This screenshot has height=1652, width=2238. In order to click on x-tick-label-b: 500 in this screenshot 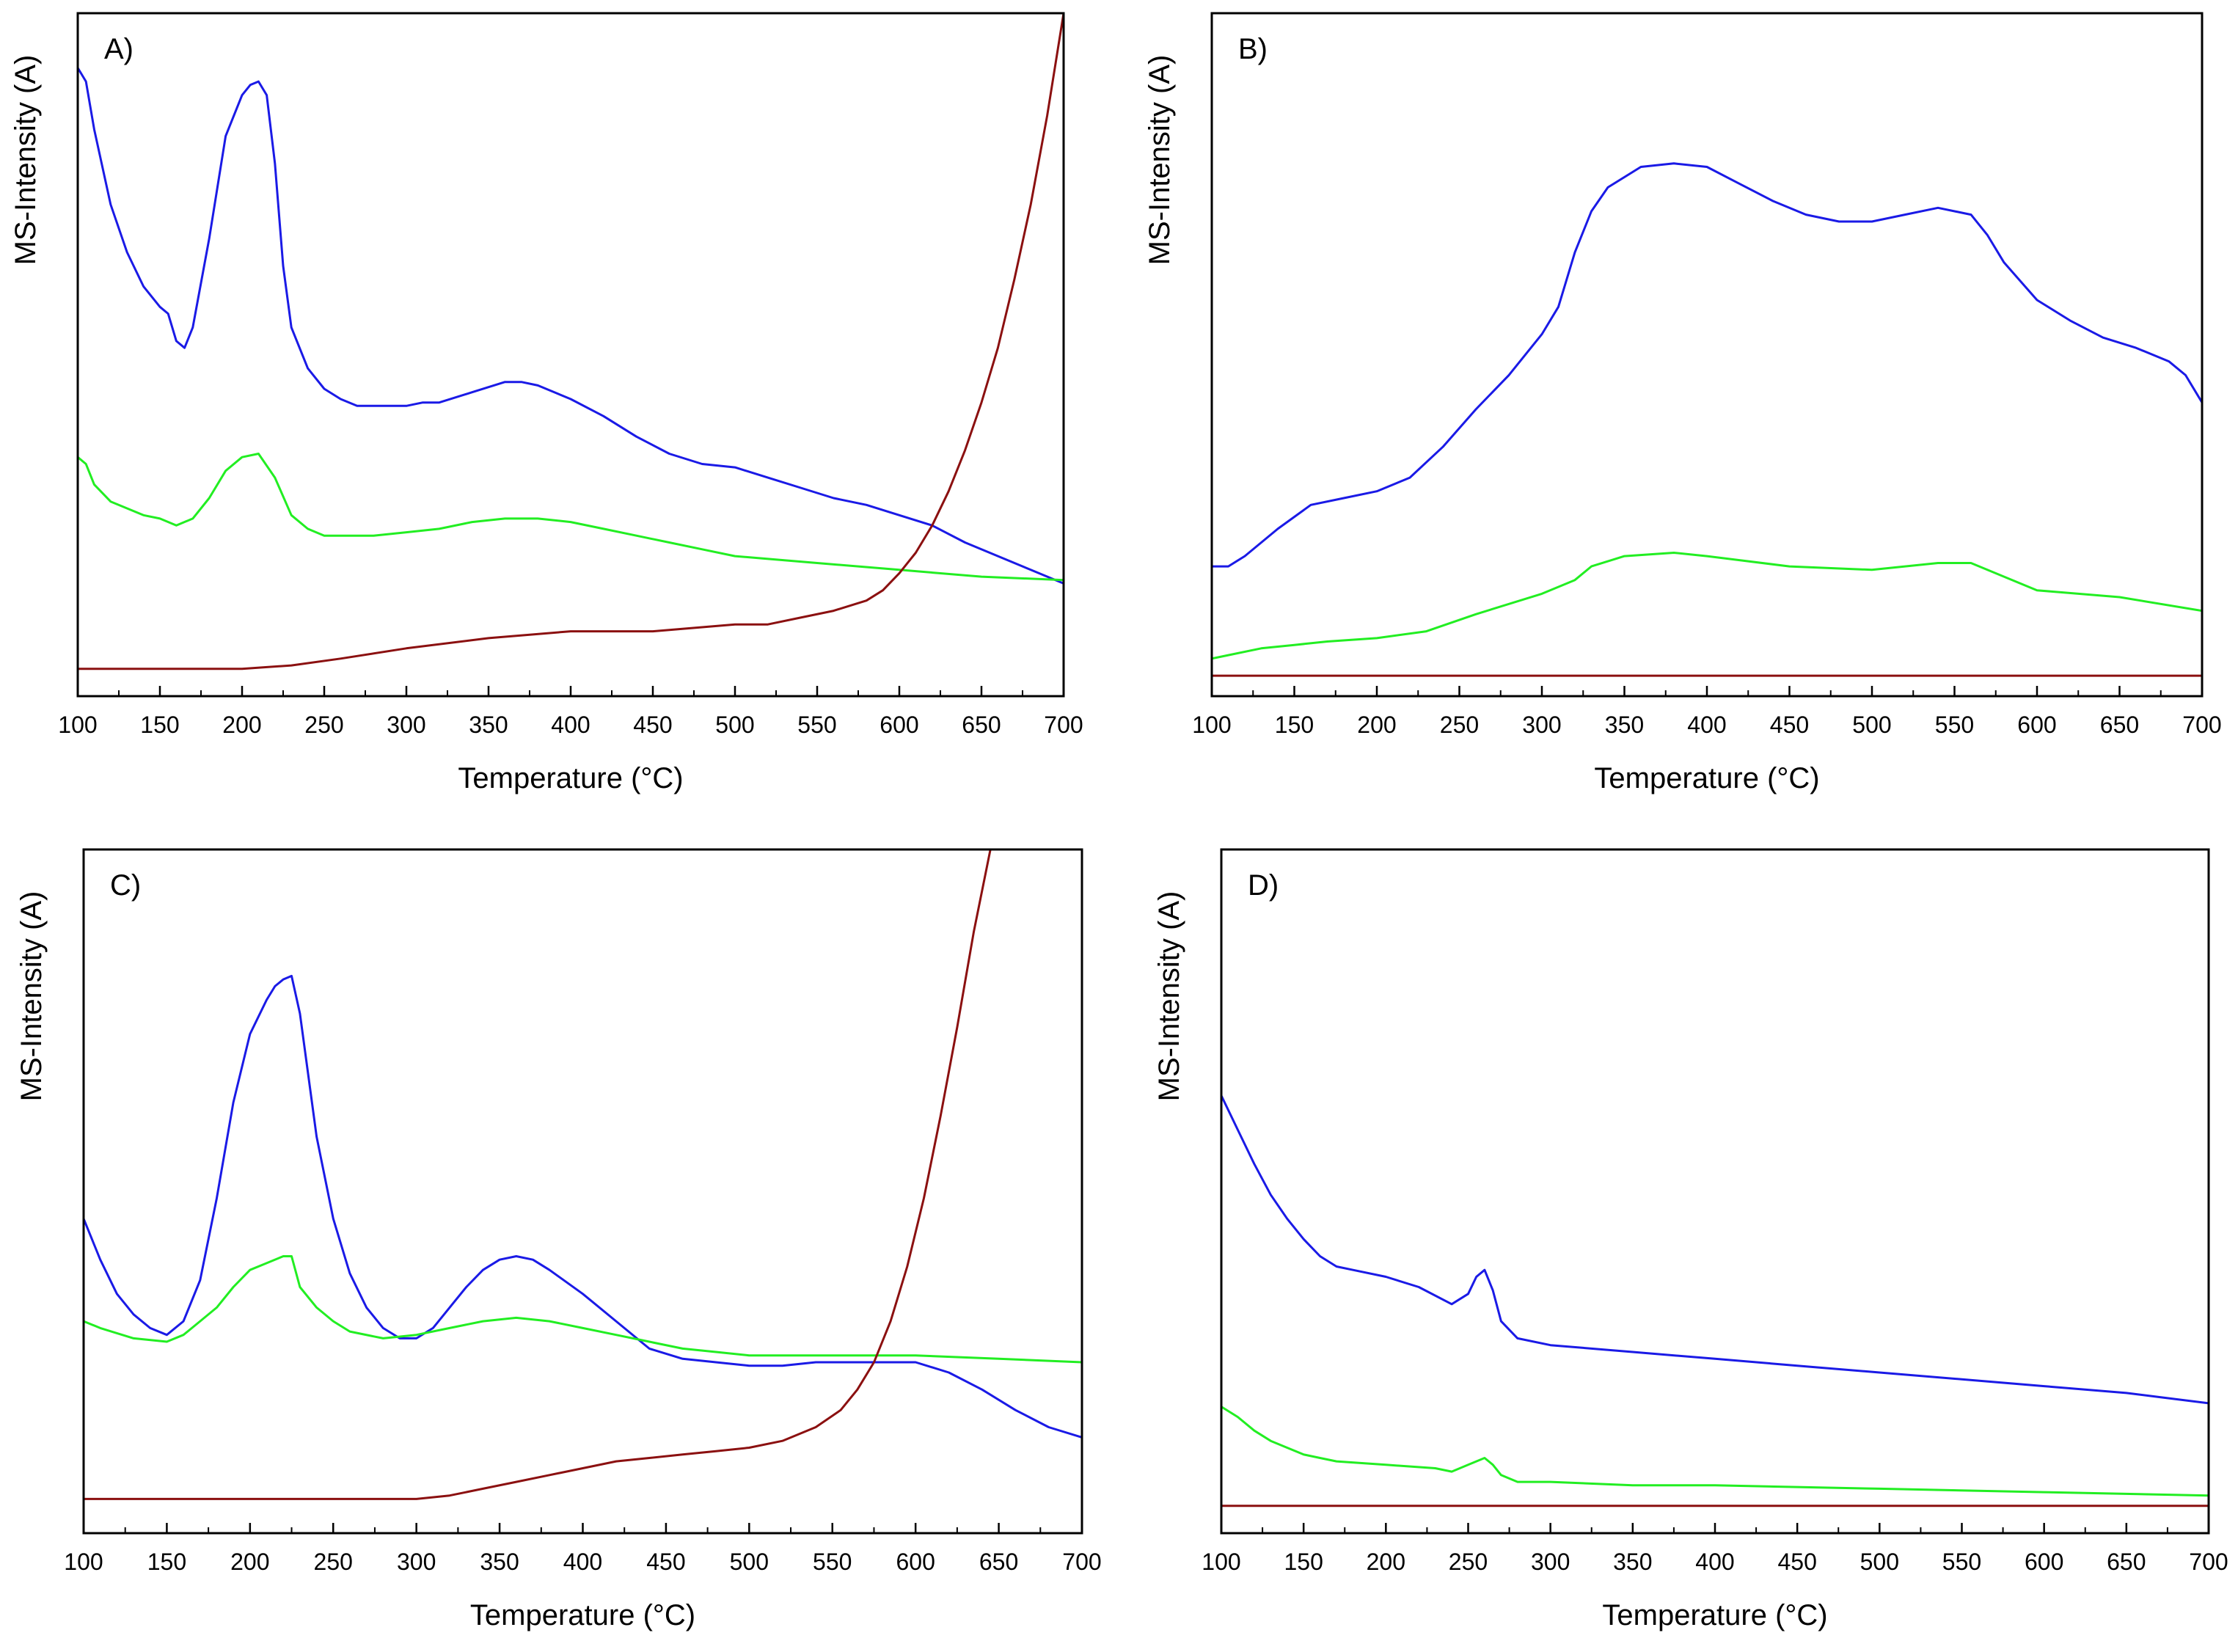, I will do `click(1871, 725)`.